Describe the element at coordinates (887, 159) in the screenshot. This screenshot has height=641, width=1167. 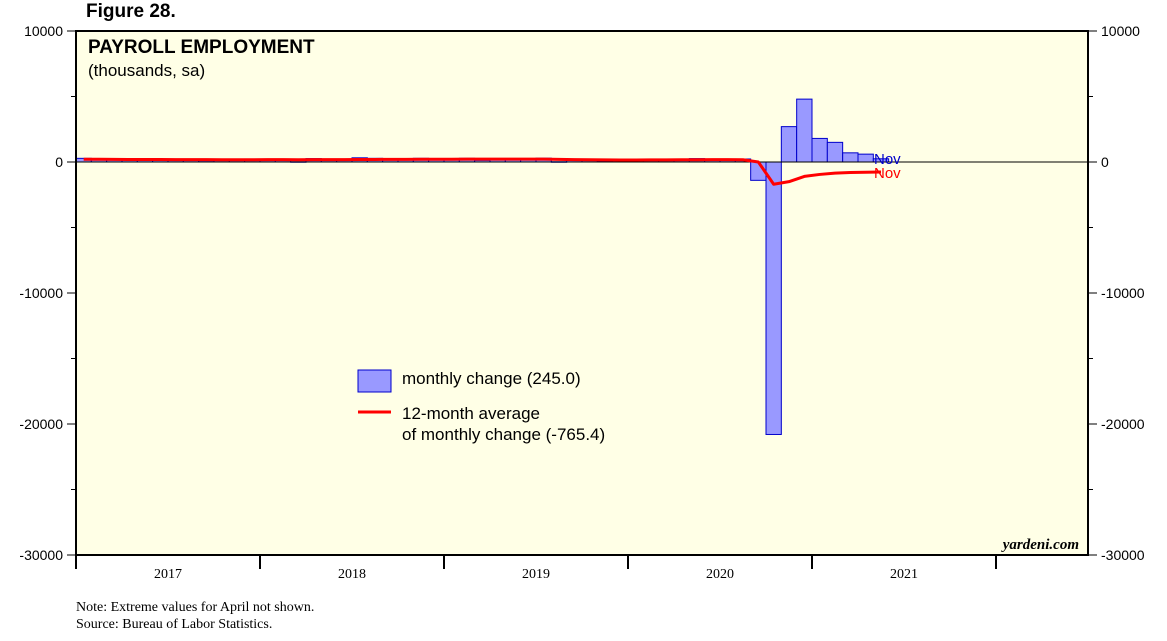
I see `end-label-bars: Nov` at that location.